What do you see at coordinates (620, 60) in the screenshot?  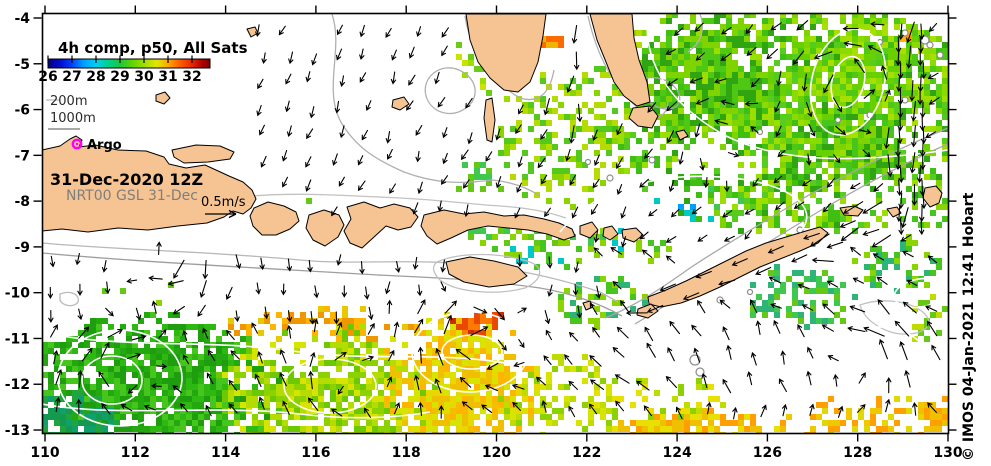 I see `island-sulawesi-se` at bounding box center [620, 60].